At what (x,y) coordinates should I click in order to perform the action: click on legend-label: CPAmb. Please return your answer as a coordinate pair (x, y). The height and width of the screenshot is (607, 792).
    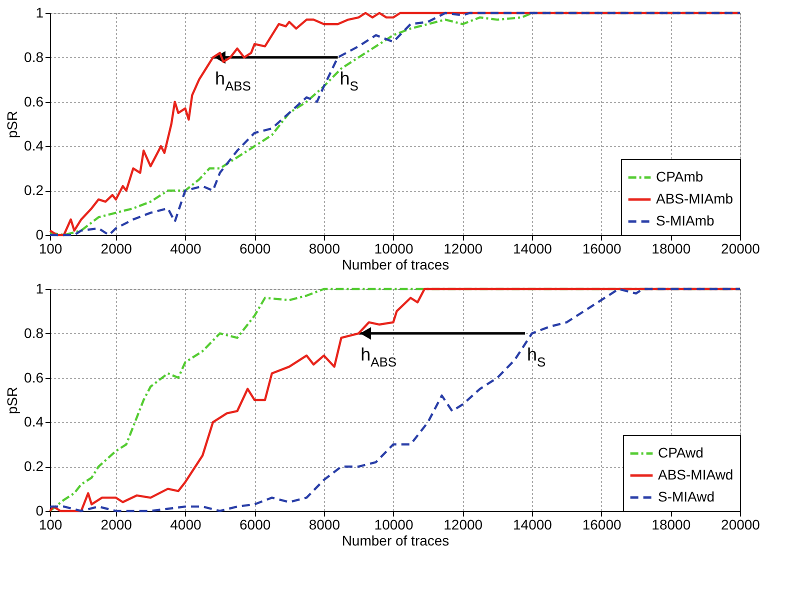
    Looking at the image, I should click on (680, 176).